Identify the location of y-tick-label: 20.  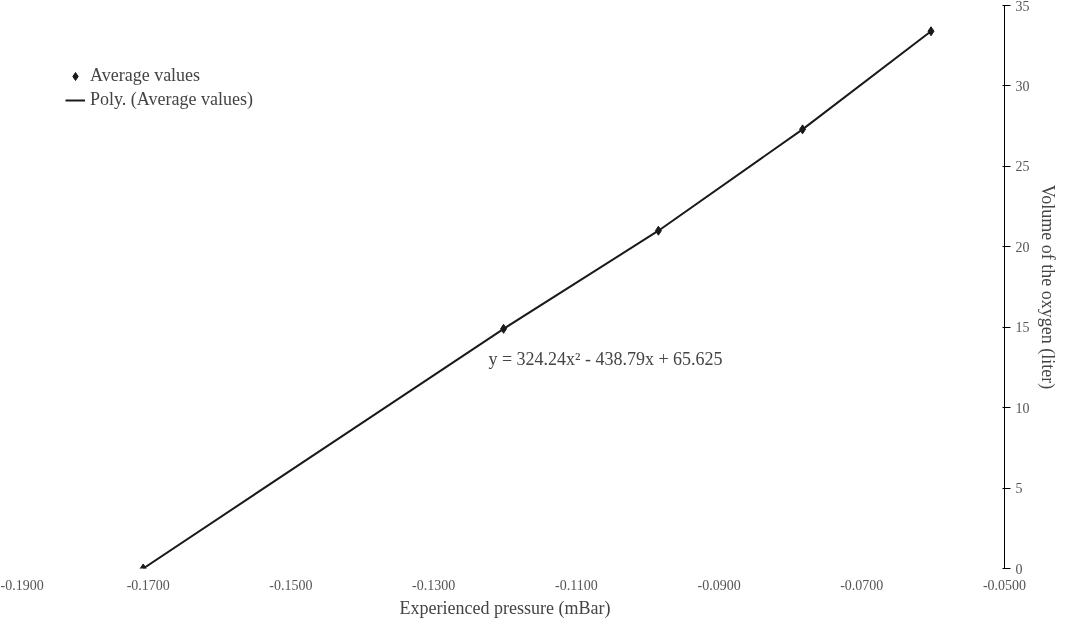
(1022, 247).